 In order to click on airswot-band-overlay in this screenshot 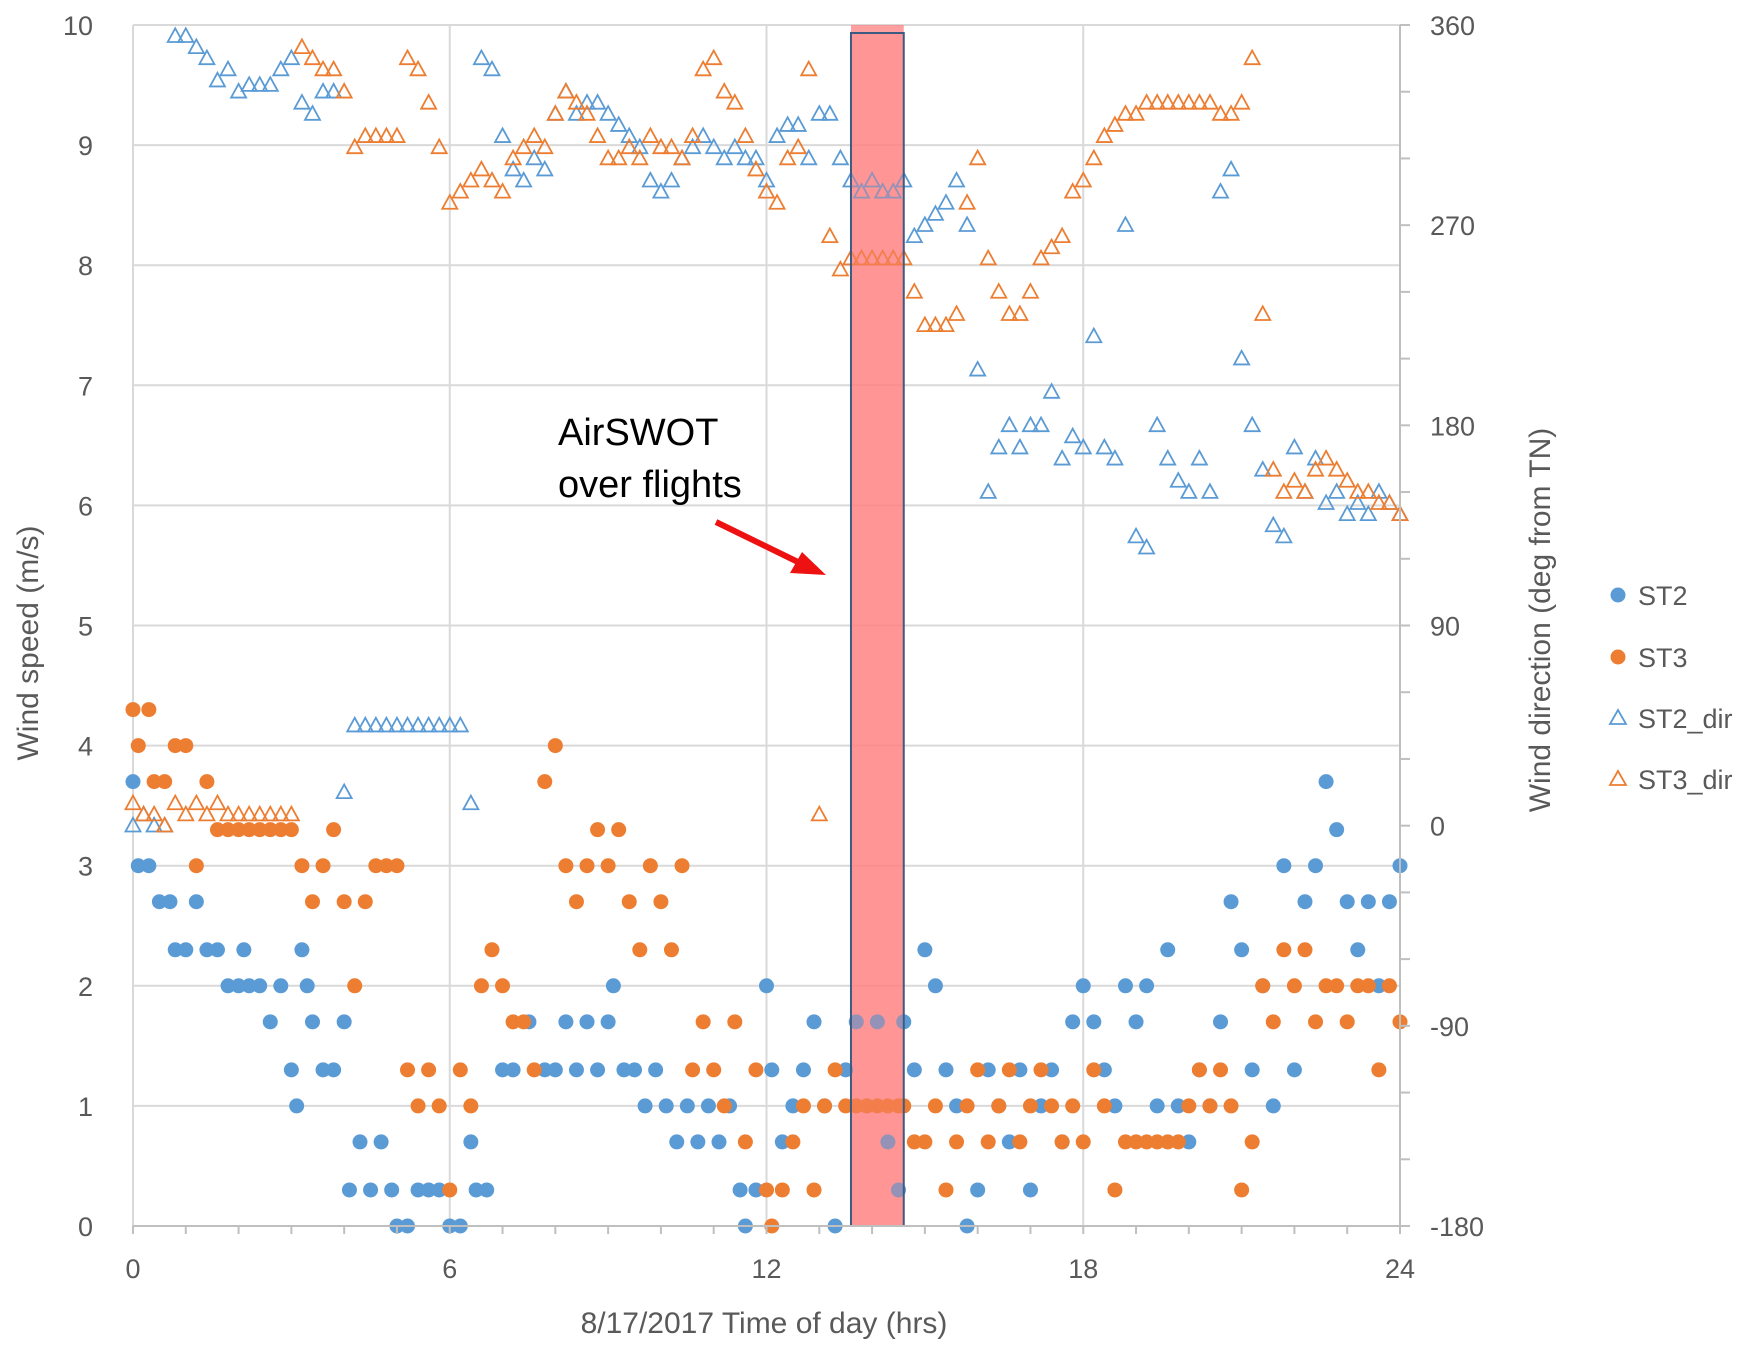, I will do `click(877, 629)`.